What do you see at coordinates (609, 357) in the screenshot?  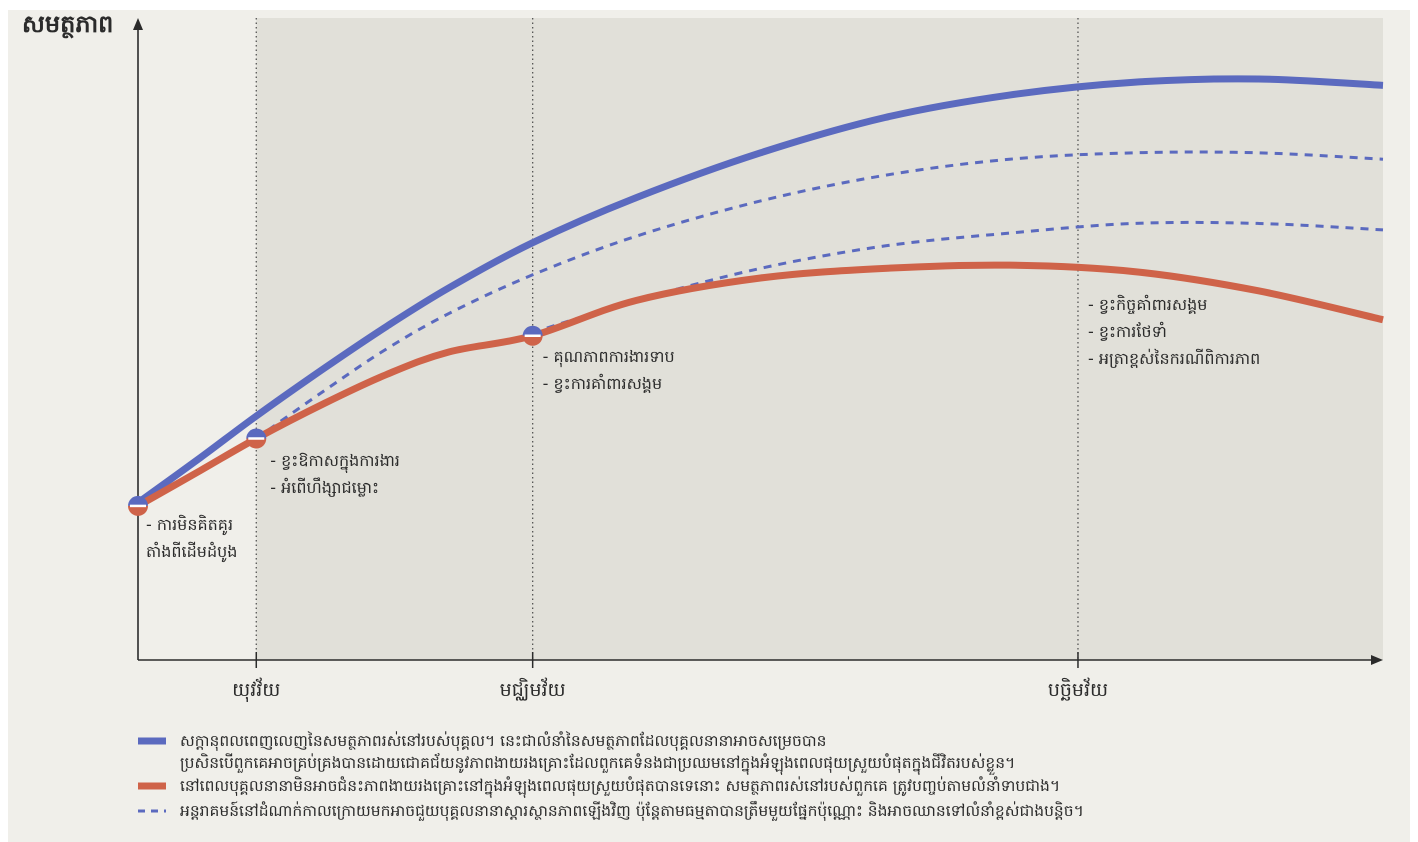 I see `stage-note: - គុណភាពការងារទាប` at bounding box center [609, 357].